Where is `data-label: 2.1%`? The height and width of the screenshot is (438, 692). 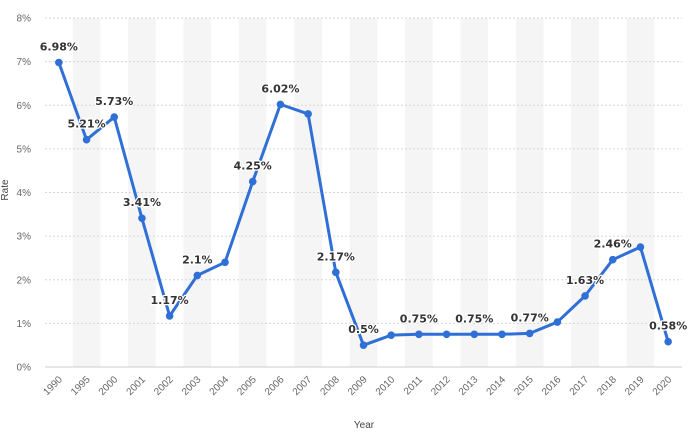 data-label: 2.1% is located at coordinates (197, 259).